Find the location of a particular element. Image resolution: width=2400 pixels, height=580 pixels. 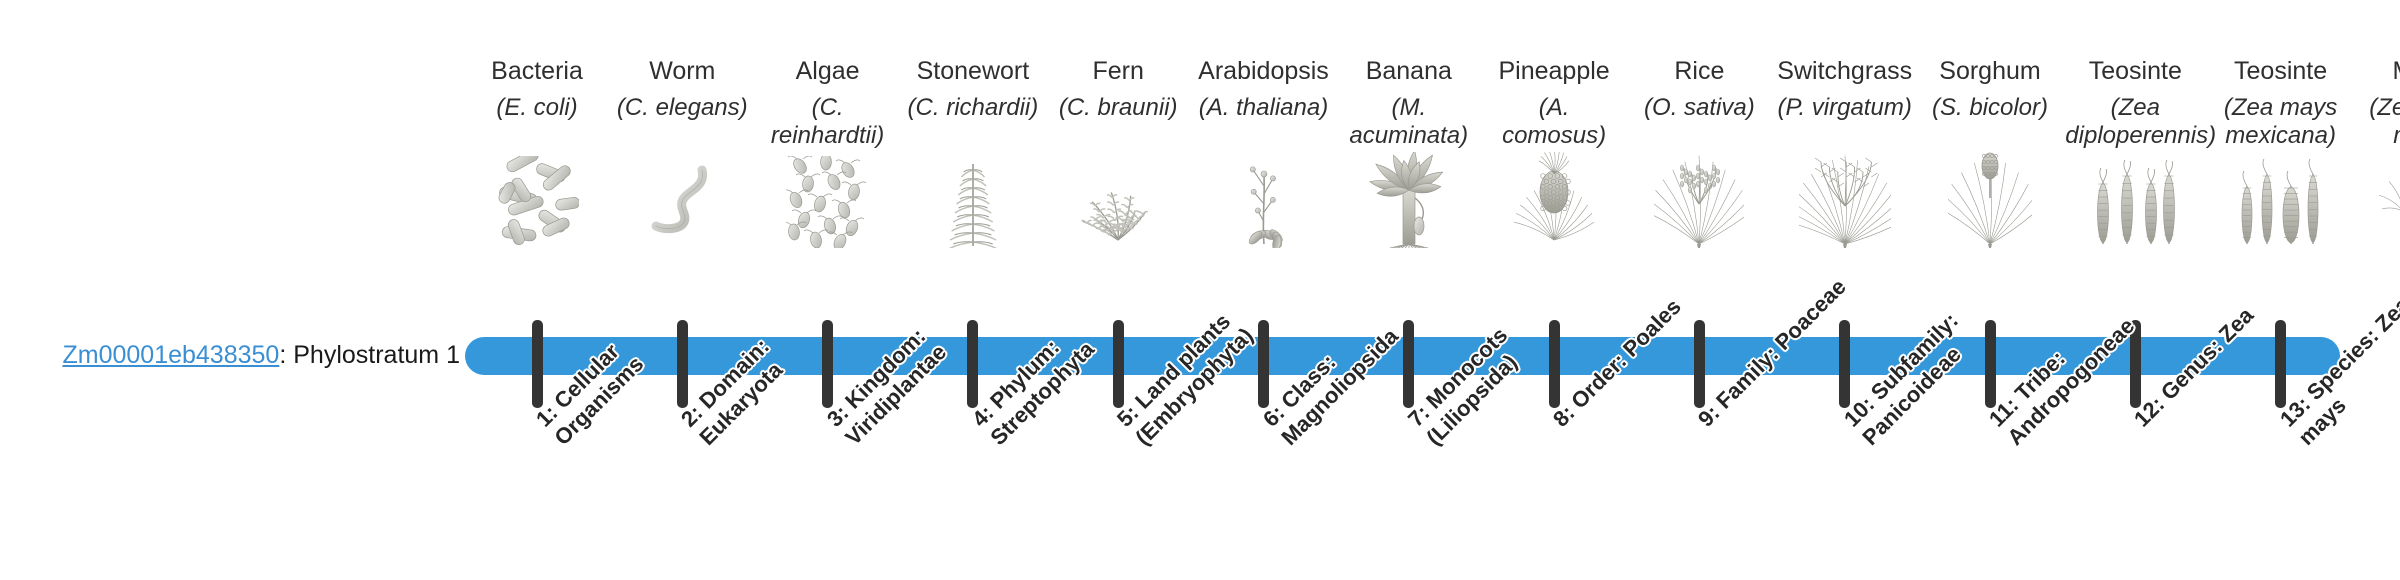

species-common-name: Rice is located at coordinates (1699, 71).